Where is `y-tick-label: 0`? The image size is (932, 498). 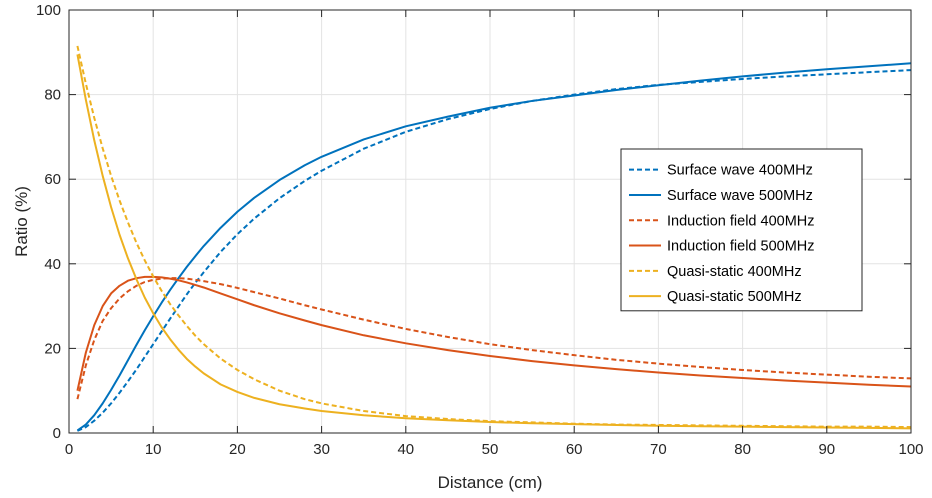
y-tick-label: 0 is located at coordinates (57, 433).